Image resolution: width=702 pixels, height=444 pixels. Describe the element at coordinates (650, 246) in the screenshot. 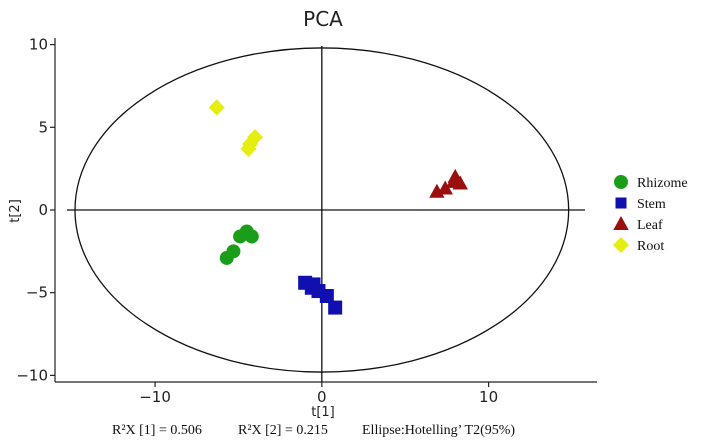

I see `legend-label-root: Root` at that location.